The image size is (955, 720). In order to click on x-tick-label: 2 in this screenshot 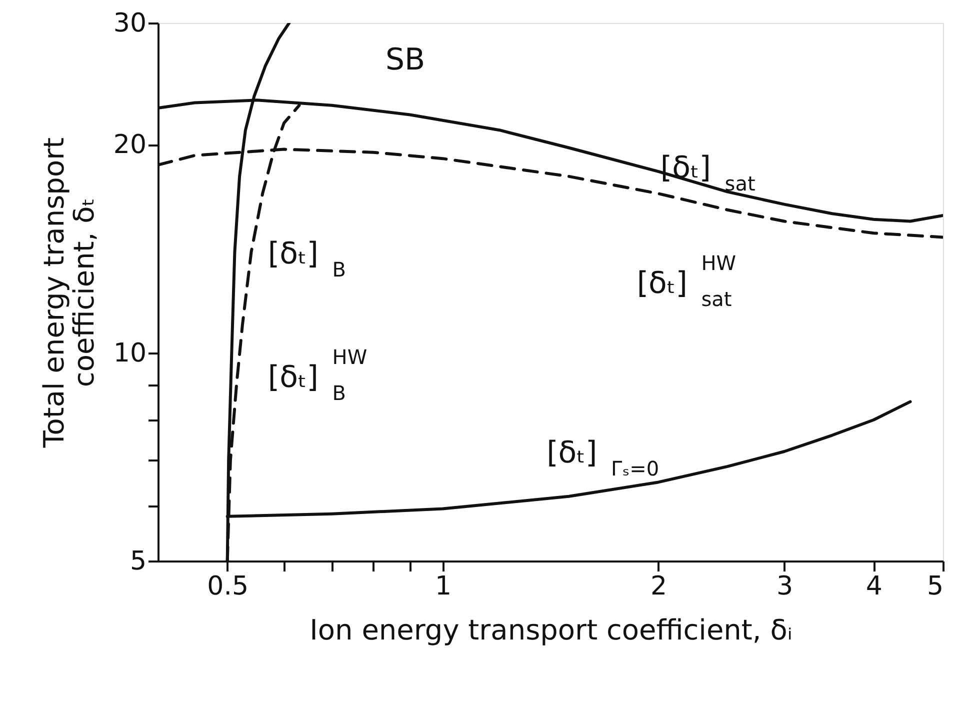, I will do `click(658, 587)`.